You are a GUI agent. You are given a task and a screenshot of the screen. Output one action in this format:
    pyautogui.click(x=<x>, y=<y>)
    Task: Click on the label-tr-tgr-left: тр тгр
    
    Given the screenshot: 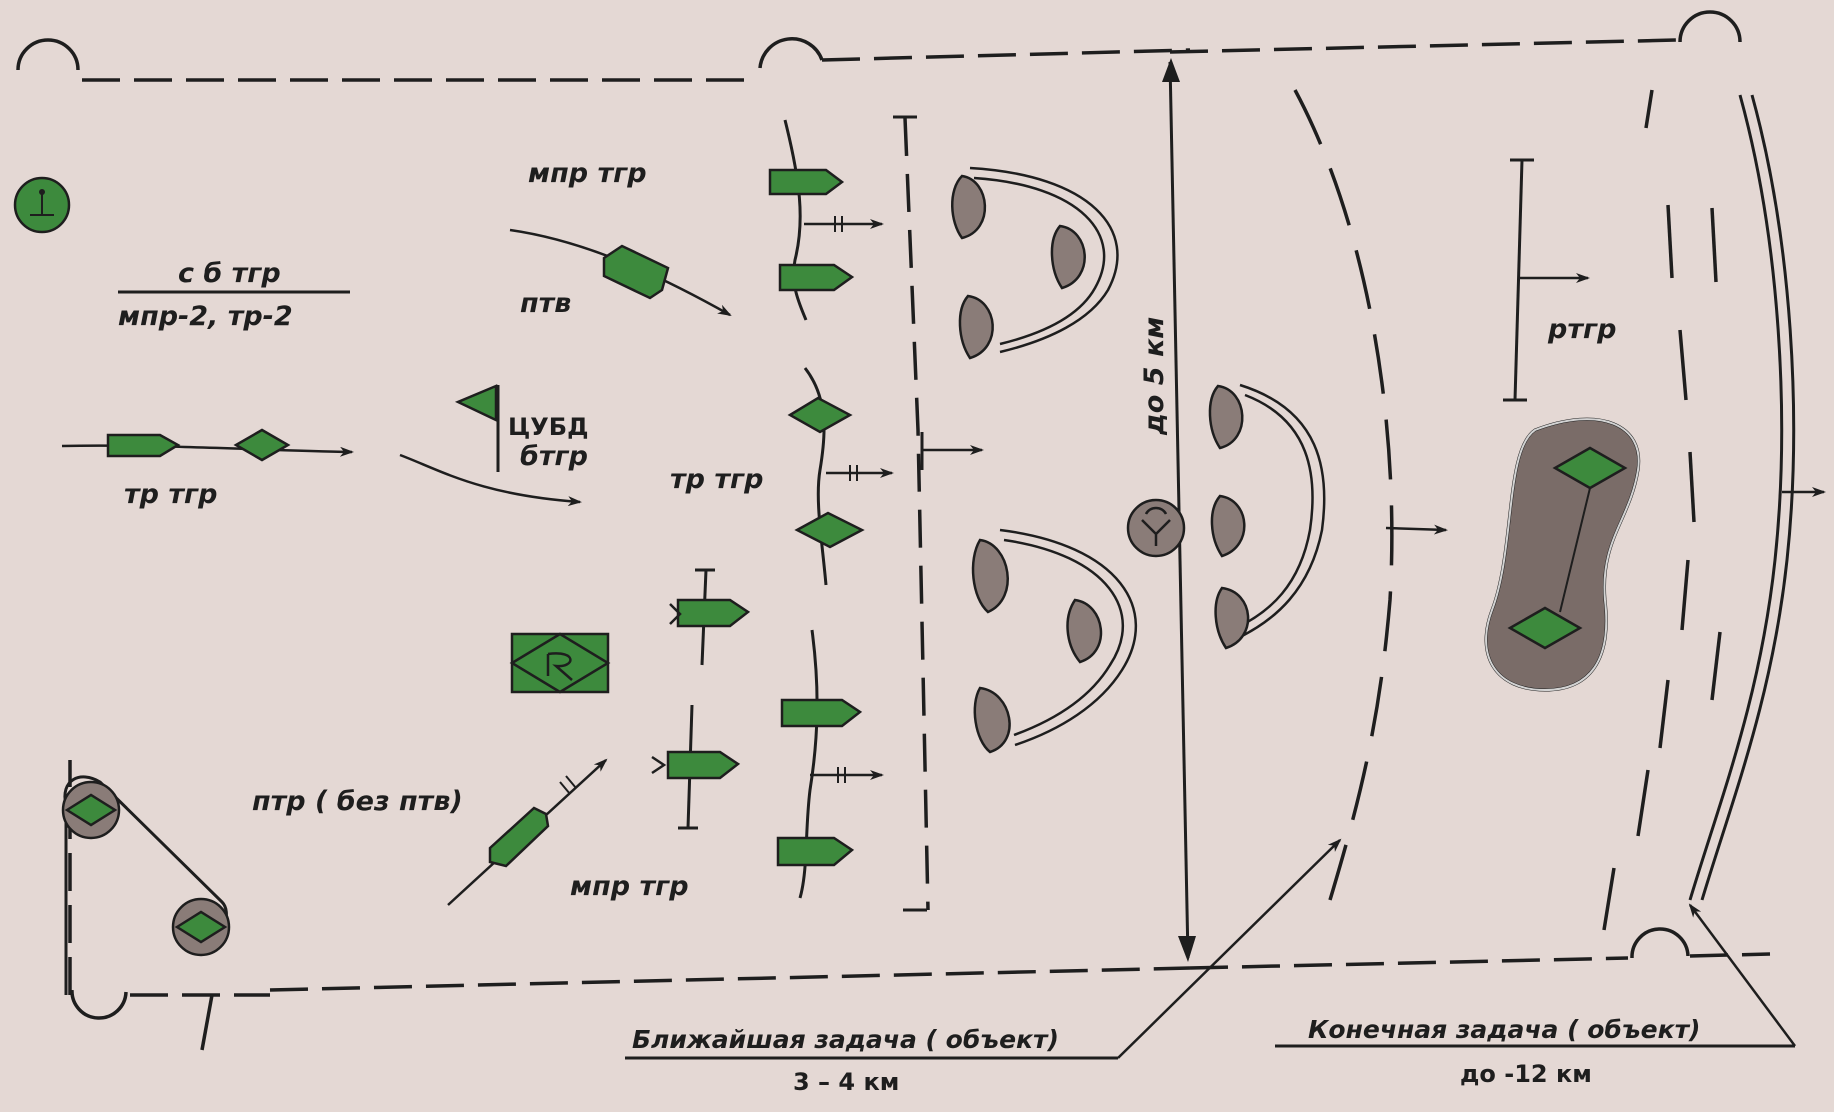 What is the action you would take?
    pyautogui.click(x=170, y=494)
    